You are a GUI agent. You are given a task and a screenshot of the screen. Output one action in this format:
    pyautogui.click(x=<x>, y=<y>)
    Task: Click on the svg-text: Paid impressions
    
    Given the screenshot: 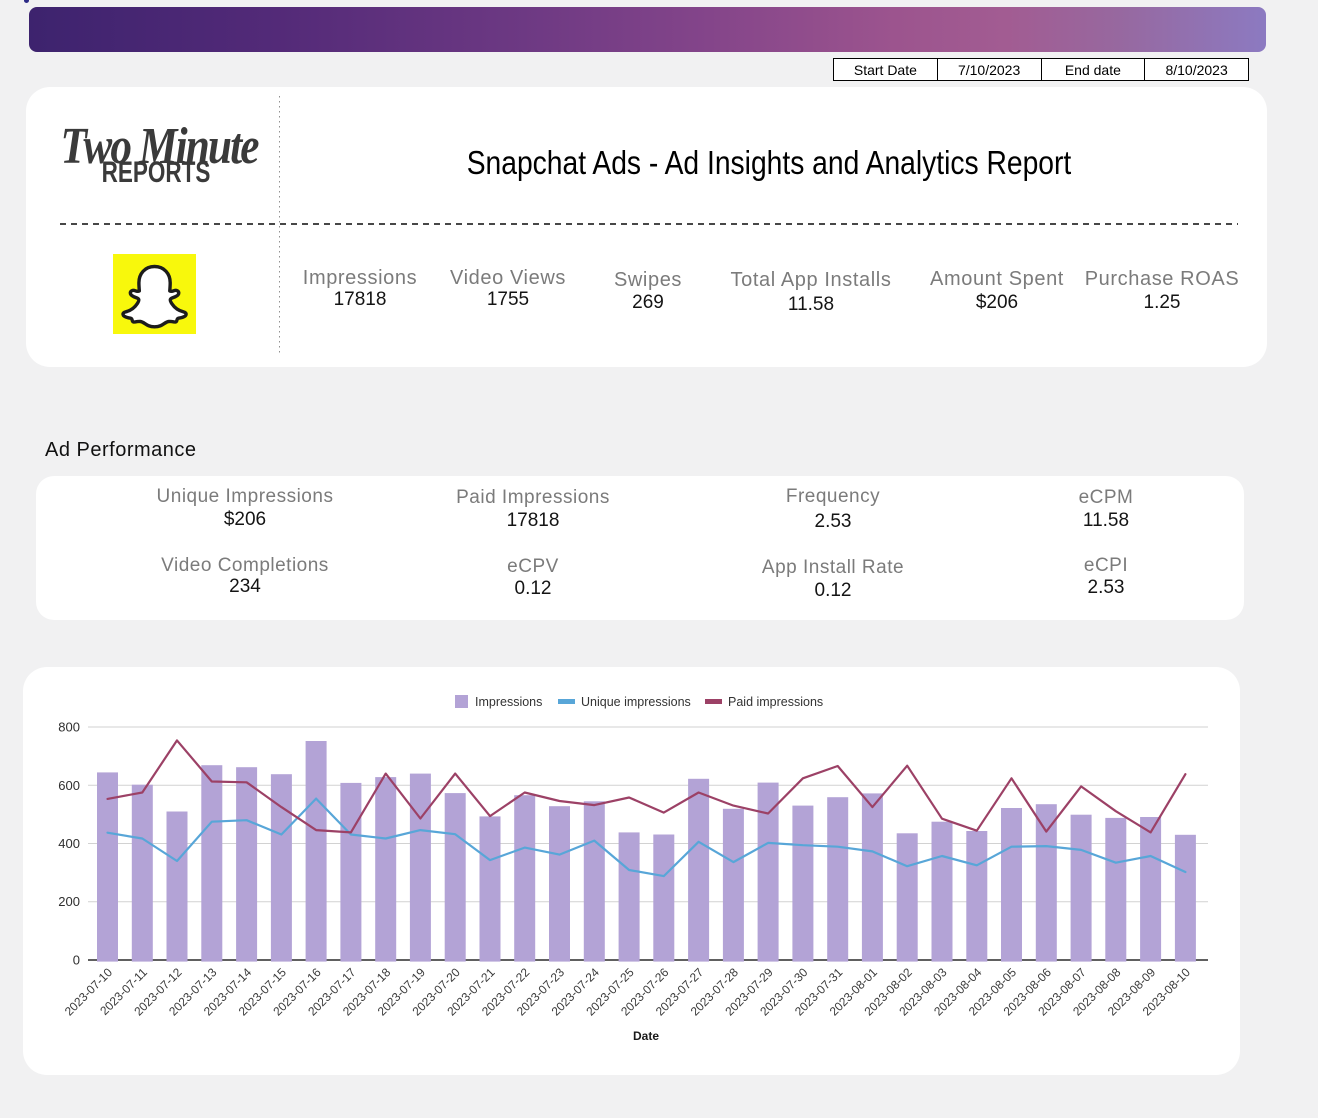 What is the action you would take?
    pyautogui.click(x=775, y=702)
    